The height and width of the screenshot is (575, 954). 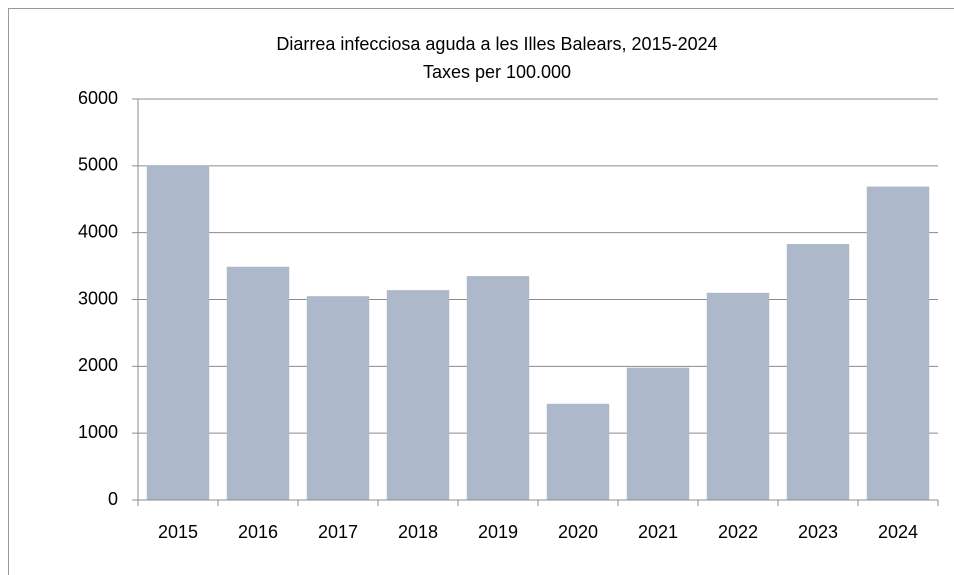 What do you see at coordinates (658, 532) in the screenshot?
I see `x-tick-label: 2021` at bounding box center [658, 532].